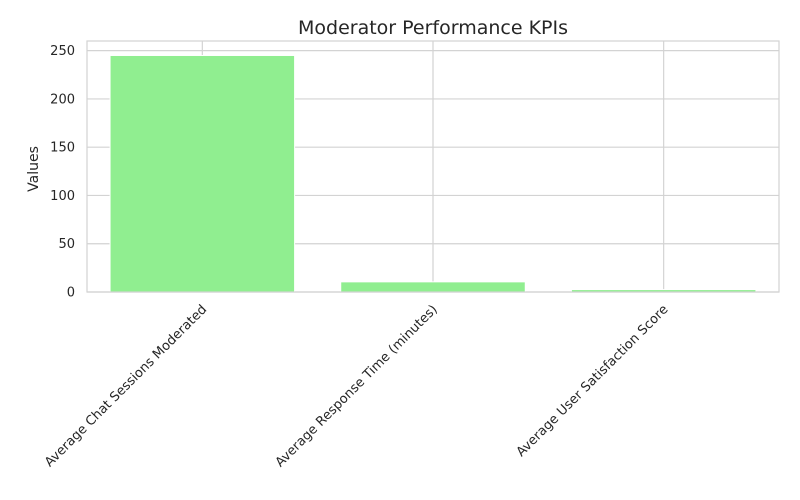 The image size is (800, 500). I want to click on y-tick-label: 150, so click(62, 148).